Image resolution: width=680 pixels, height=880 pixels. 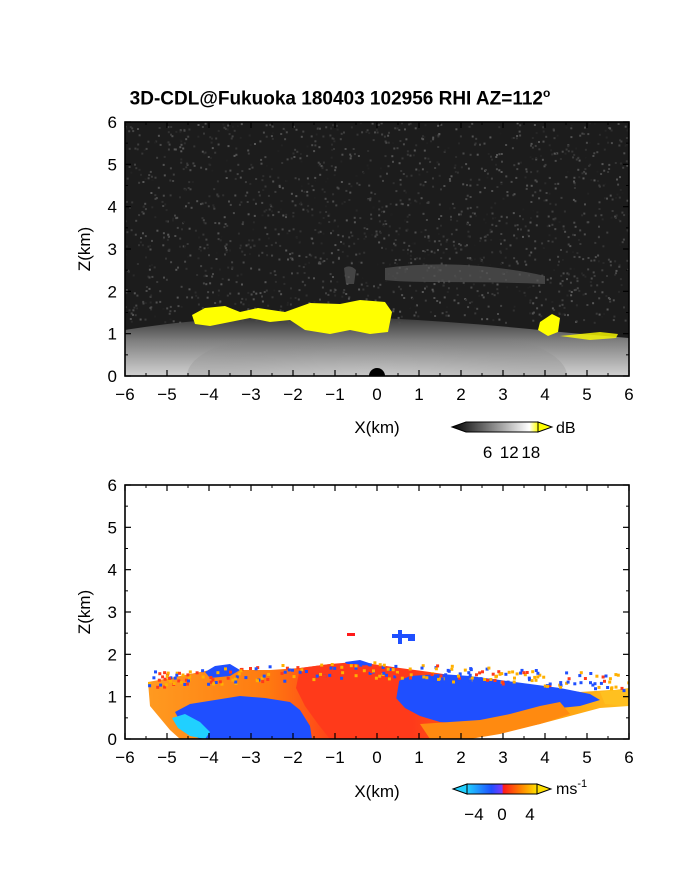 What do you see at coordinates (124, 394) in the screenshot?
I see `snr-x-tick-label: −6` at bounding box center [124, 394].